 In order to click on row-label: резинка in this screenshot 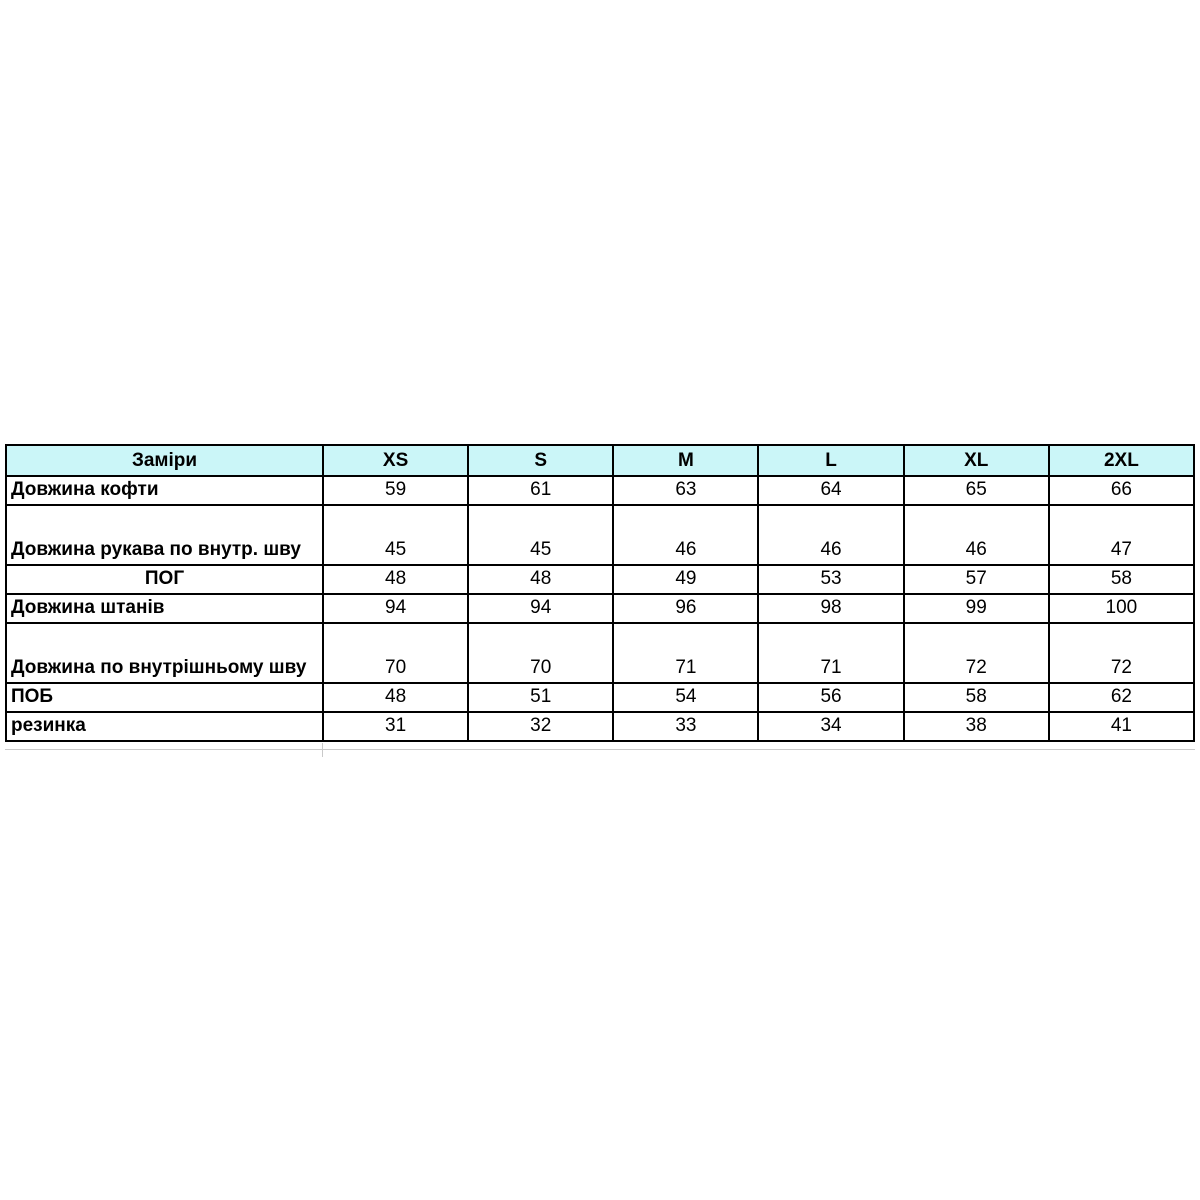, I will do `click(164, 727)`.